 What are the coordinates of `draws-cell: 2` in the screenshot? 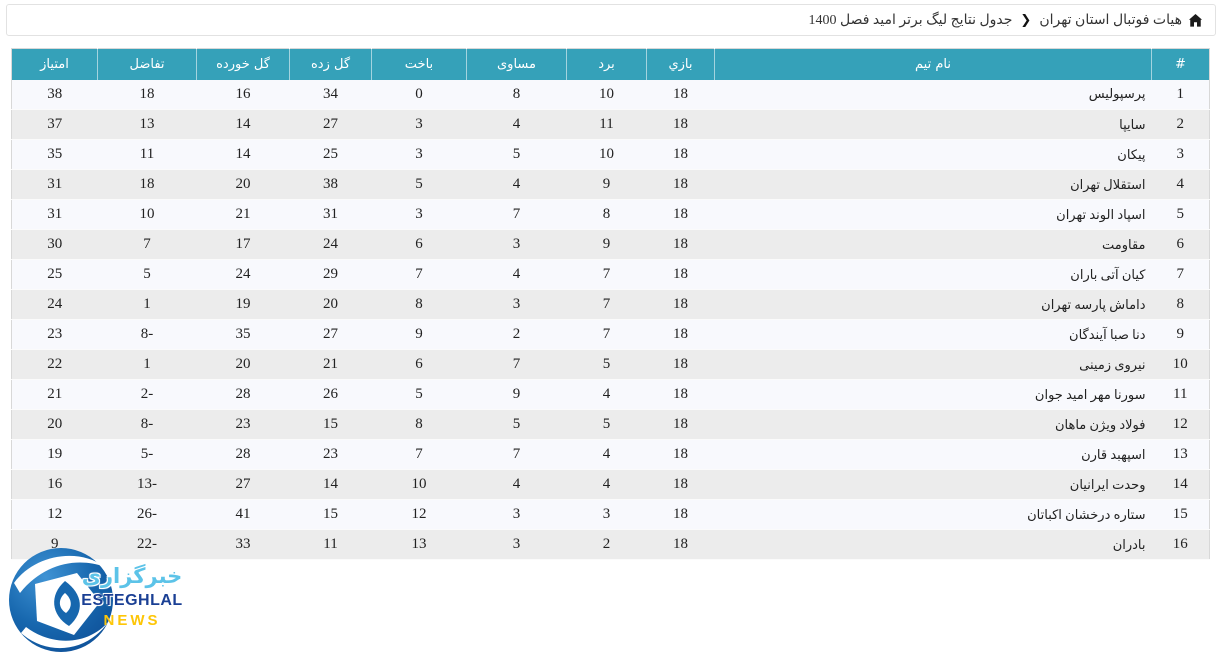 It's located at (516, 334).